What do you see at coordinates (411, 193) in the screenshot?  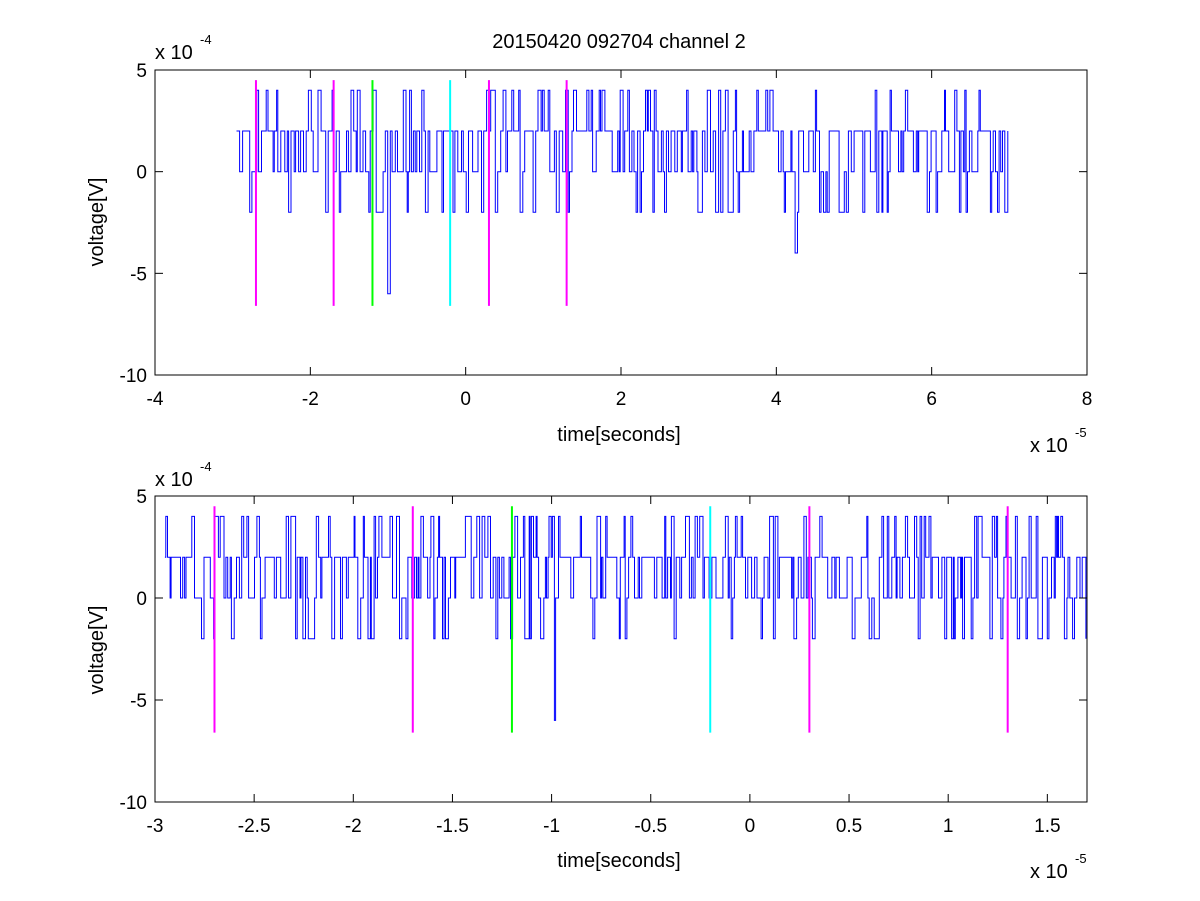 I see `top-event-markers` at bounding box center [411, 193].